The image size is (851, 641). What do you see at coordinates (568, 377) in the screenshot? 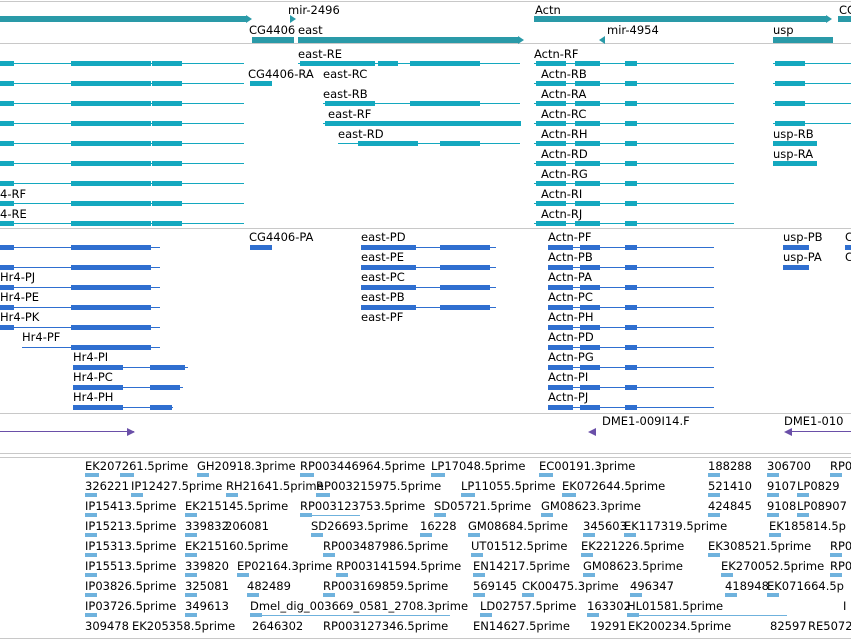
I see `protein-label: Actn-PI` at bounding box center [568, 377].